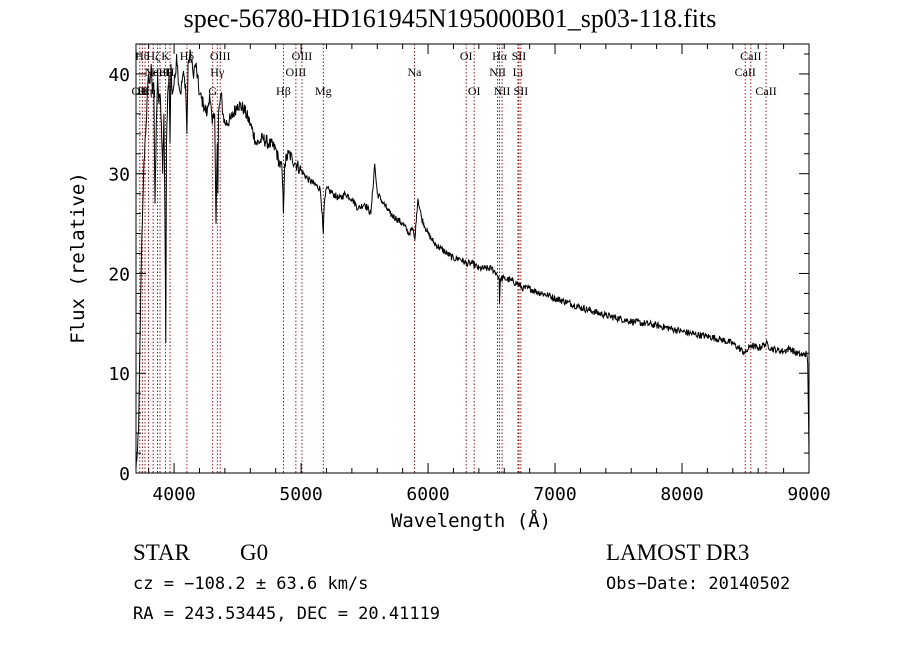 This screenshot has width=900, height=649. I want to click on line-marker-label-1: Hθ, so click(142, 56).